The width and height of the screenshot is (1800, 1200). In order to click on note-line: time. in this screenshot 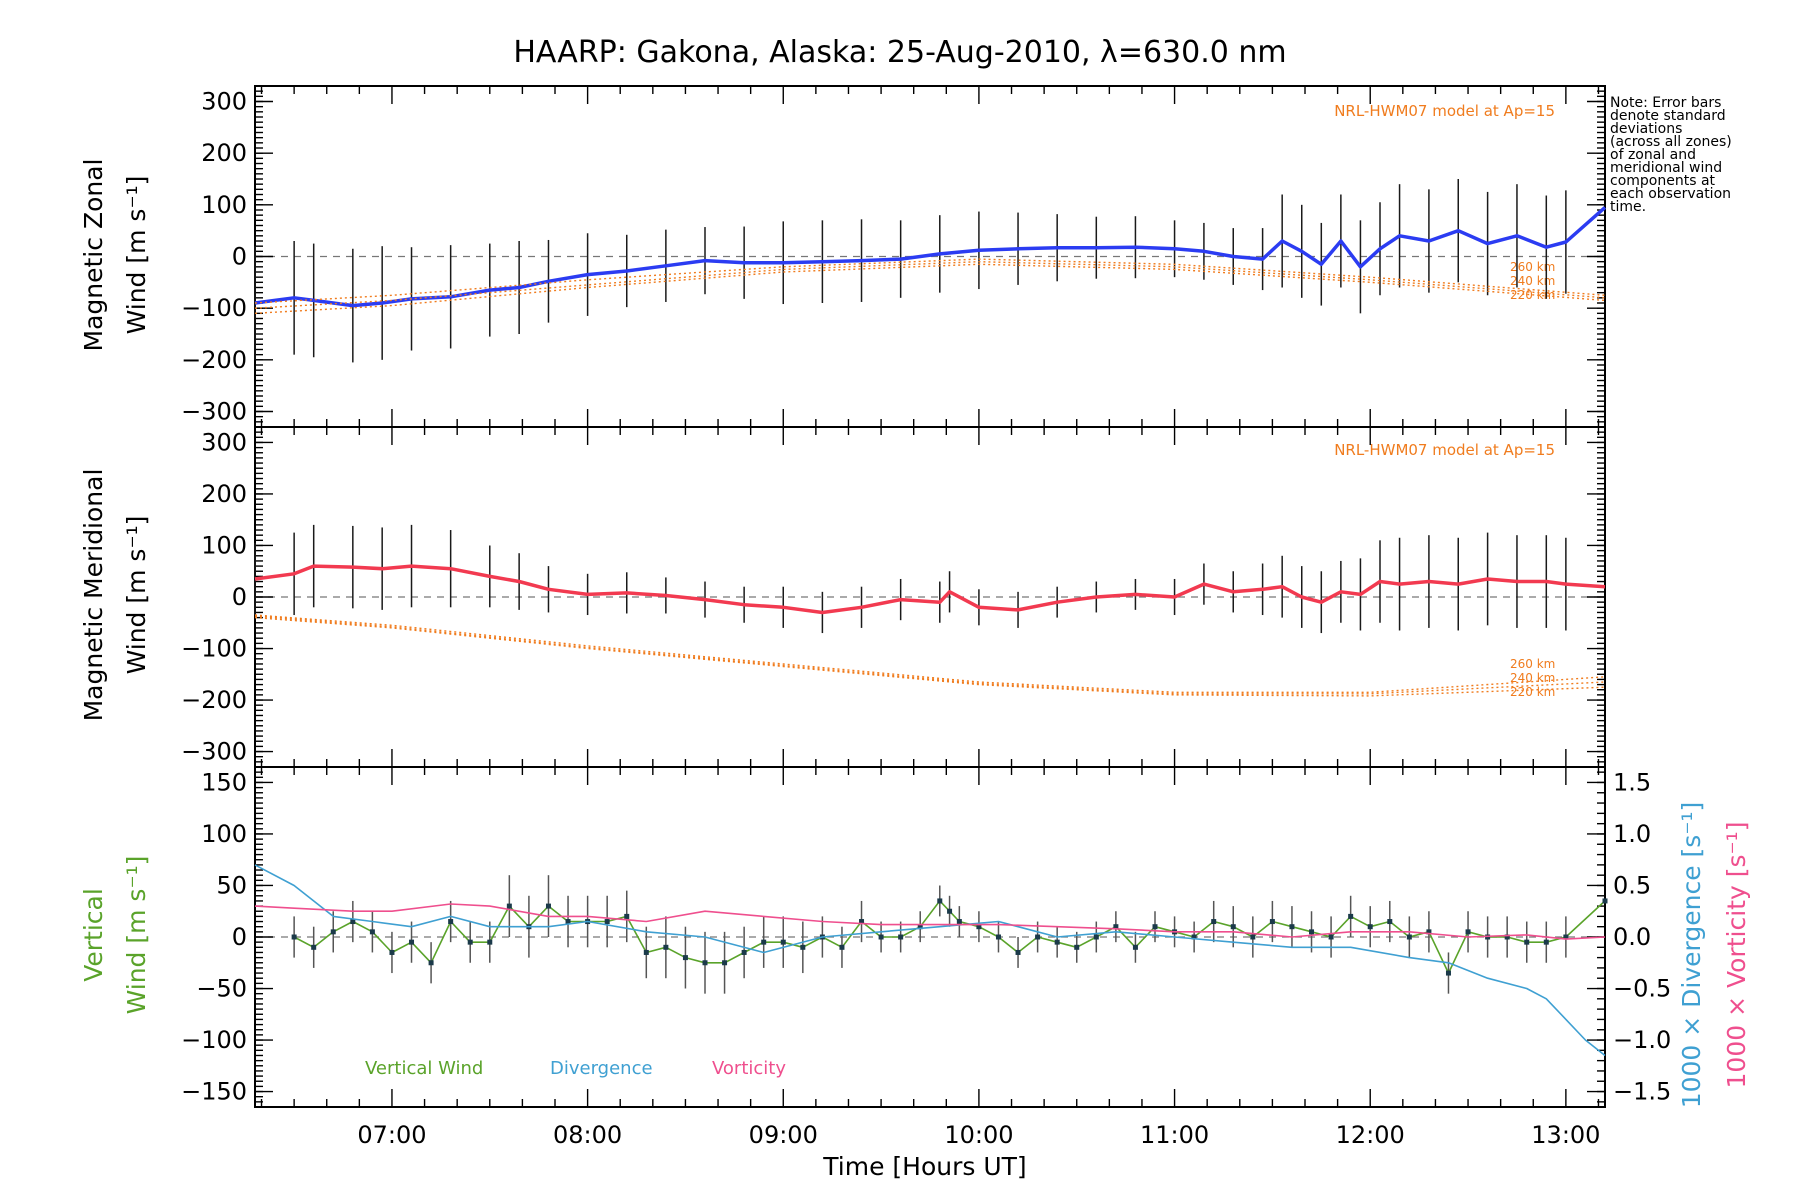, I will do `click(1628, 207)`.